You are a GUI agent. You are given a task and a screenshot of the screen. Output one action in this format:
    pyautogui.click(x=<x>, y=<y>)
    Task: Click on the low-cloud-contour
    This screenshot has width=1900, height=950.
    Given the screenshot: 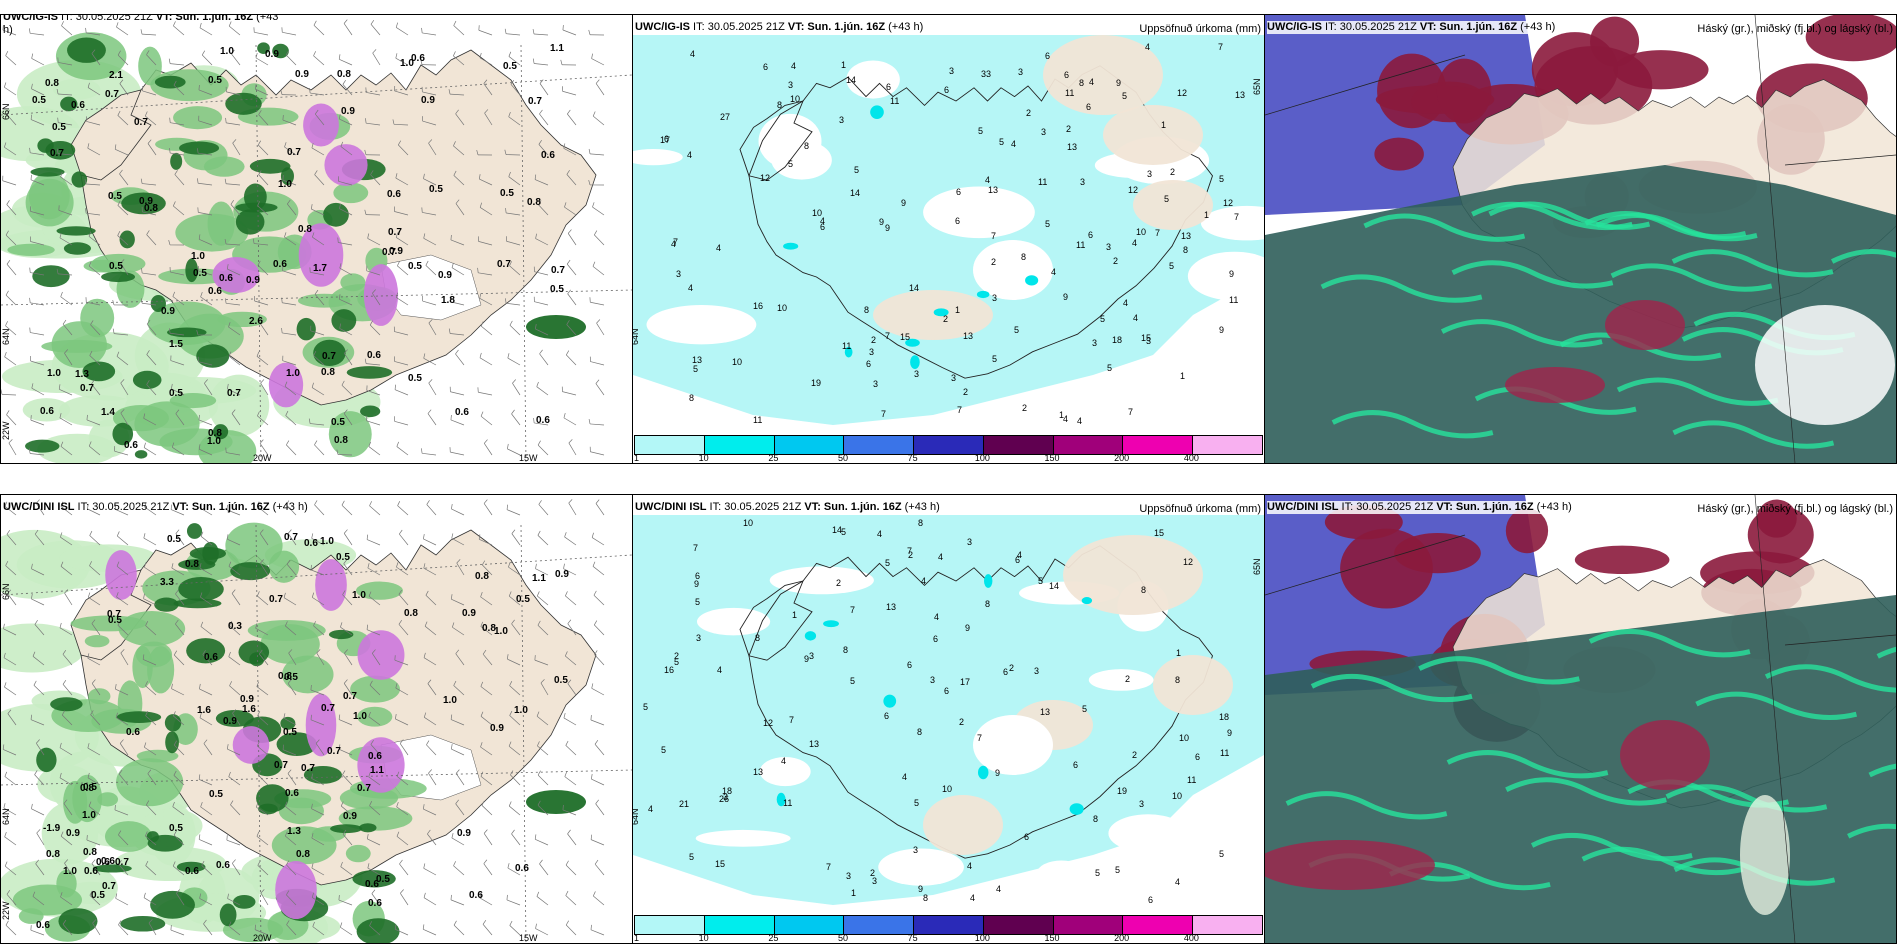 What is the action you would take?
    pyautogui.click(x=1697, y=391)
    